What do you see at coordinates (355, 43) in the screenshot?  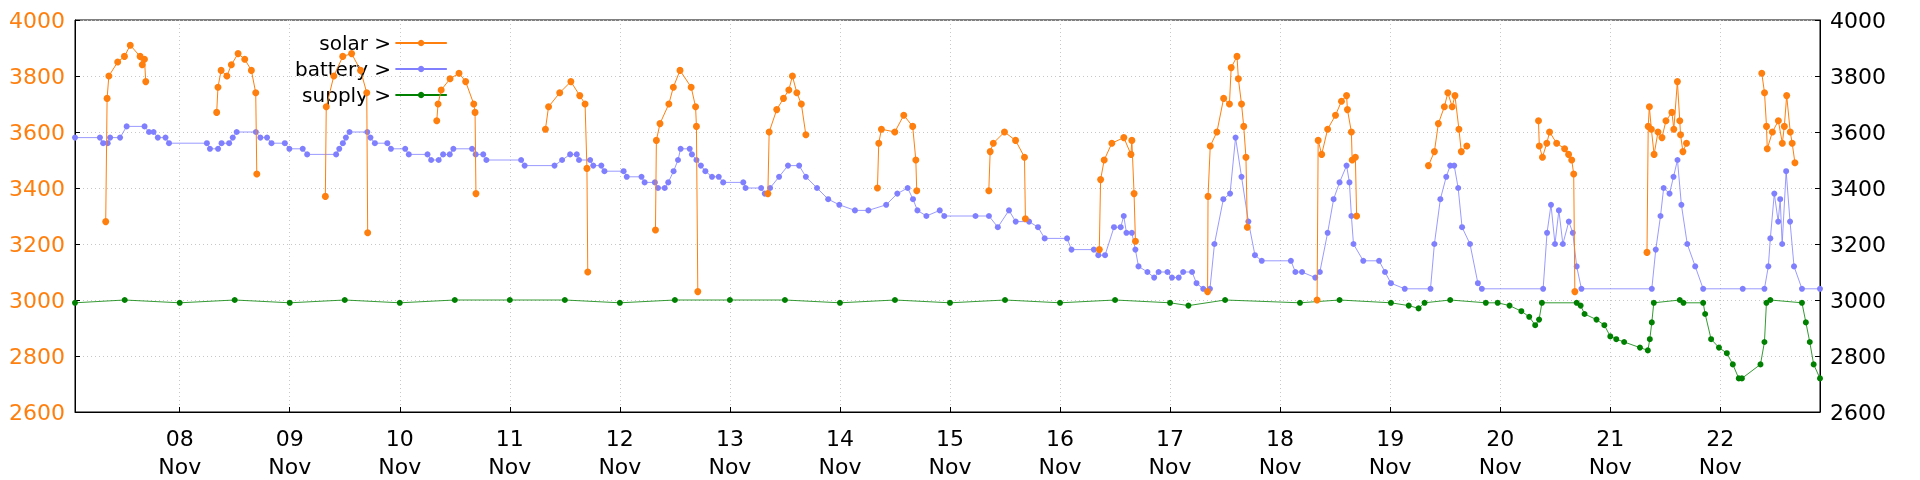 I see `legend-label: solar >` at bounding box center [355, 43].